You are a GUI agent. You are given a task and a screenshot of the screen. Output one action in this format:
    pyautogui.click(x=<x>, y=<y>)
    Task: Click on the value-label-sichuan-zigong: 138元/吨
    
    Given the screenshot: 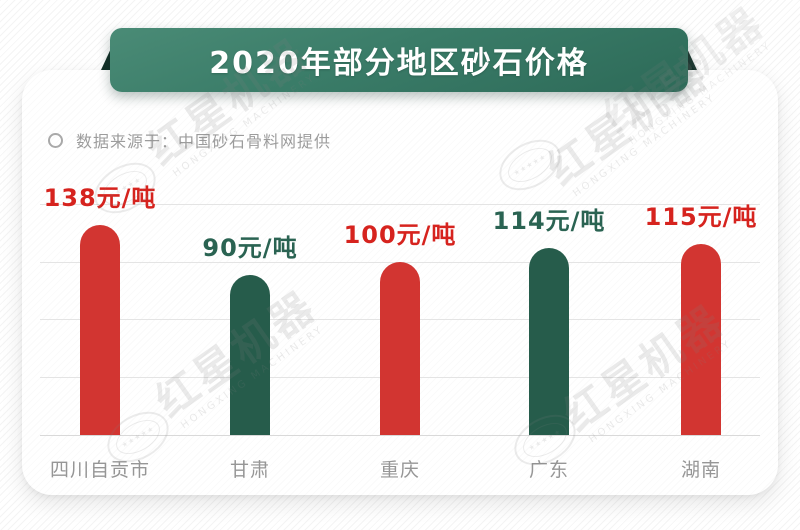 What is the action you would take?
    pyautogui.click(x=100, y=198)
    